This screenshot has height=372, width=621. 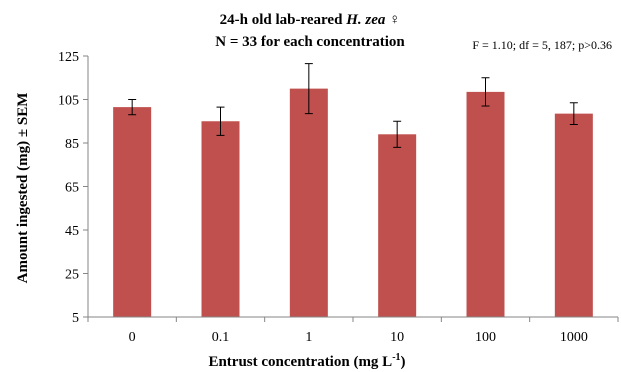 I want to click on y-tick-label: 105, so click(x=68, y=101).